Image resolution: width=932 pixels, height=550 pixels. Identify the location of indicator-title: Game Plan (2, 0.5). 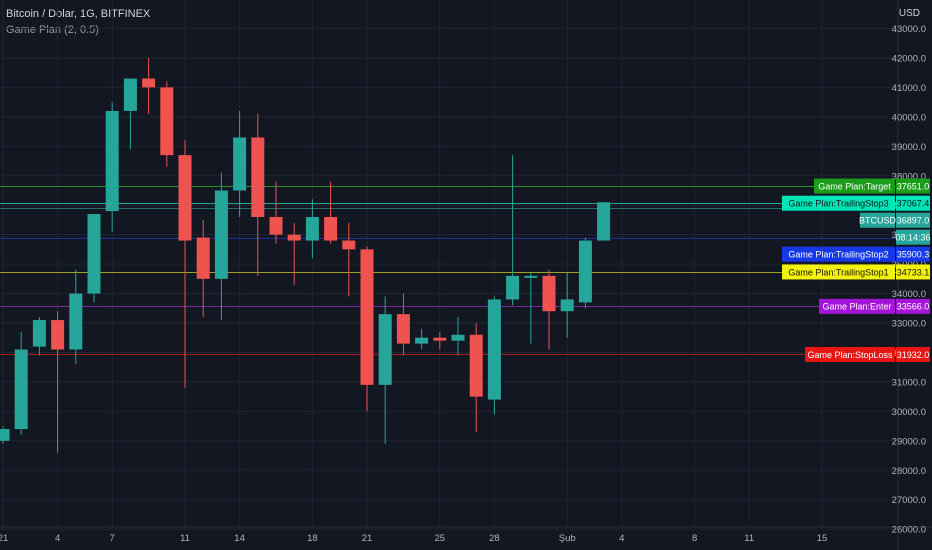
(52, 30).